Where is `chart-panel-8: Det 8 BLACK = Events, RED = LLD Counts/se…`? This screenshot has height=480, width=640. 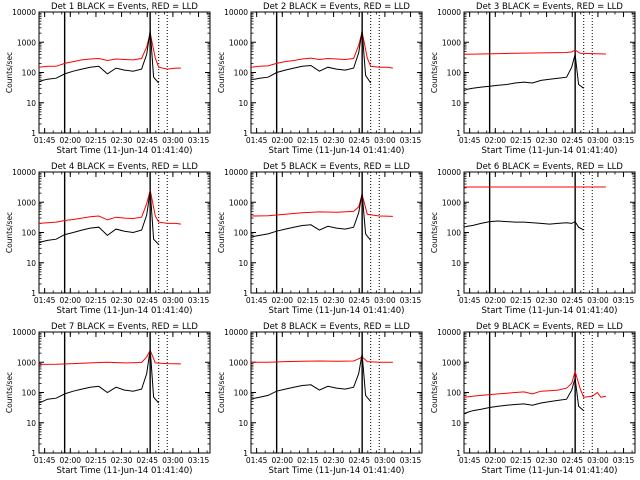 chart-panel-8: Det 8 BLACK = Events, RED = LLD Counts/se… is located at coordinates (320, 399).